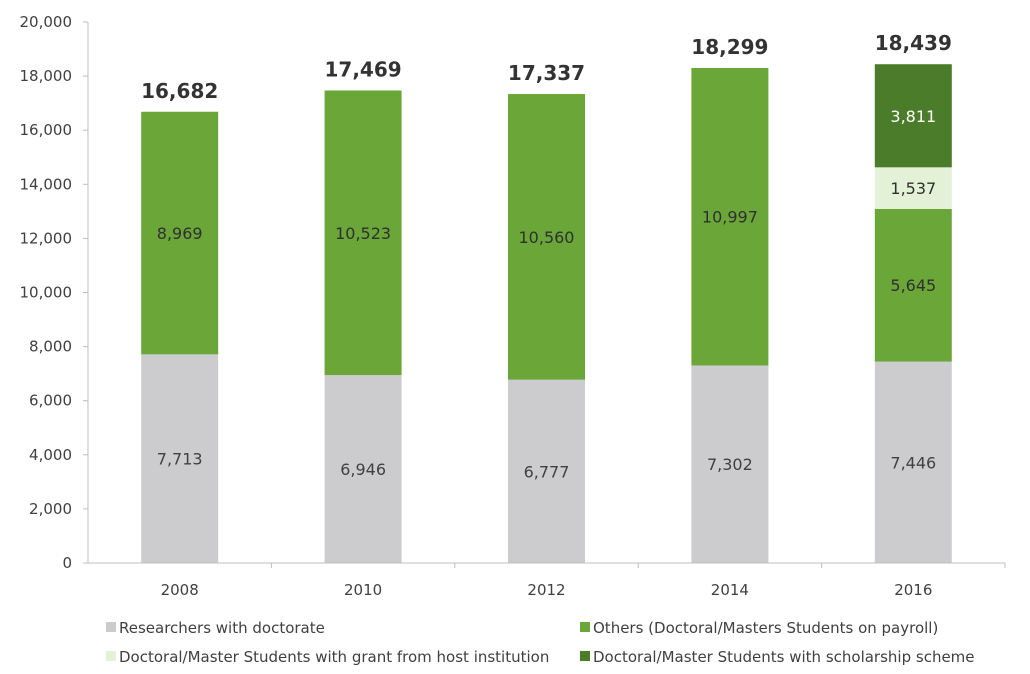 This screenshot has height=674, width=1030. I want to click on y-tick-label: 0, so click(67, 563).